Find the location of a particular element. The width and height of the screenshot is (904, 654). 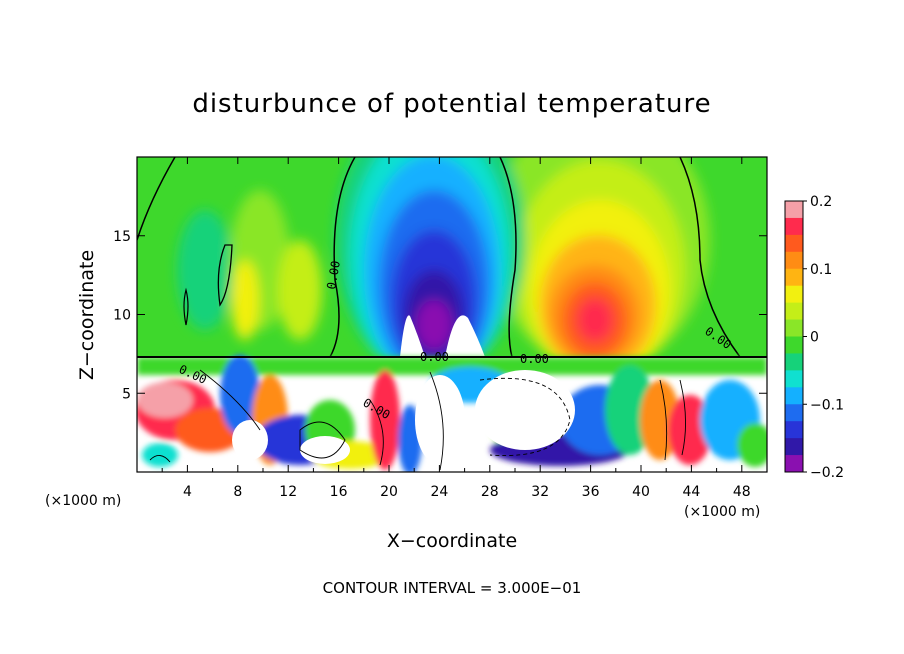

x-unit-right: (×1000 m) is located at coordinates (722, 512).